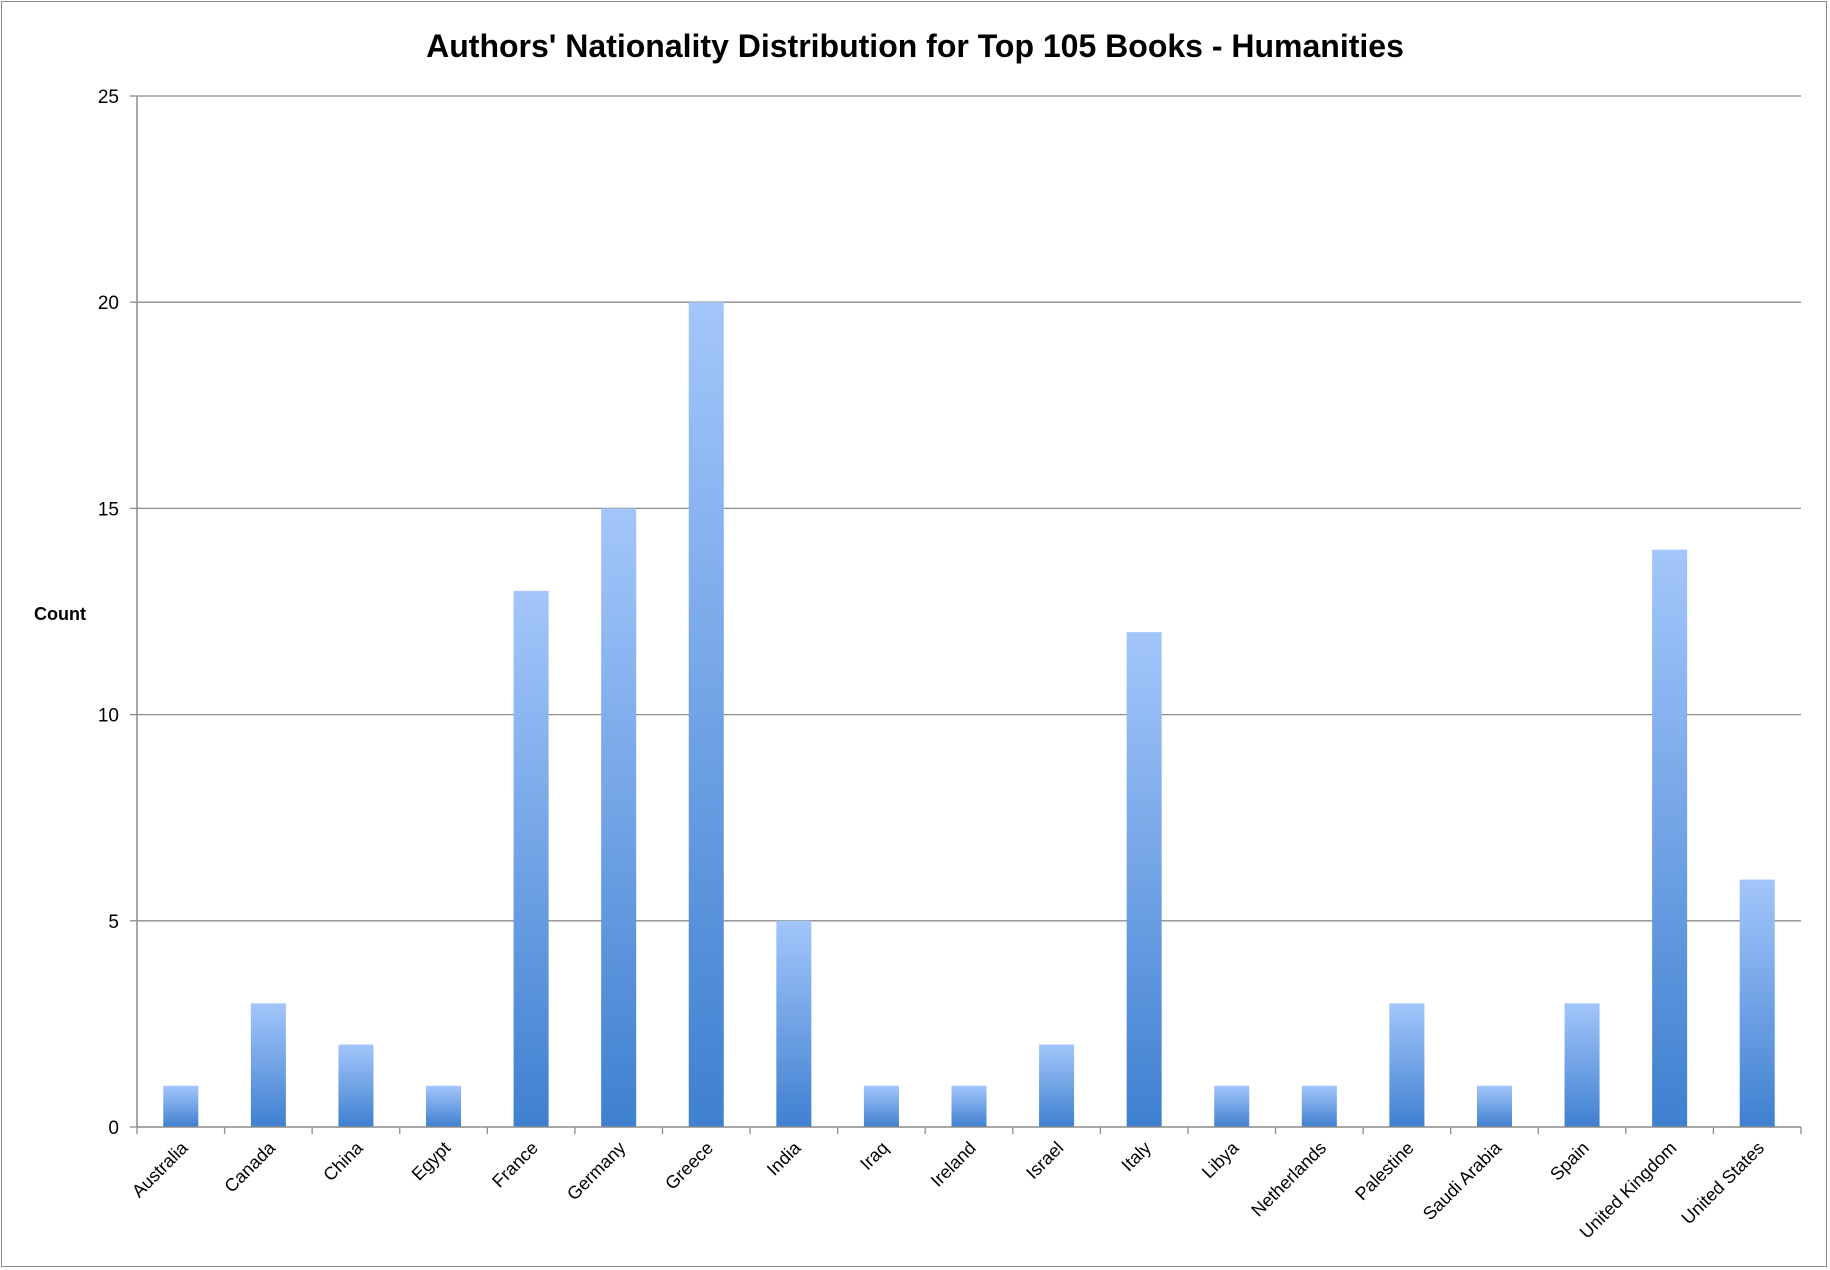  I want to click on y-tick-label: 20, so click(108, 303).